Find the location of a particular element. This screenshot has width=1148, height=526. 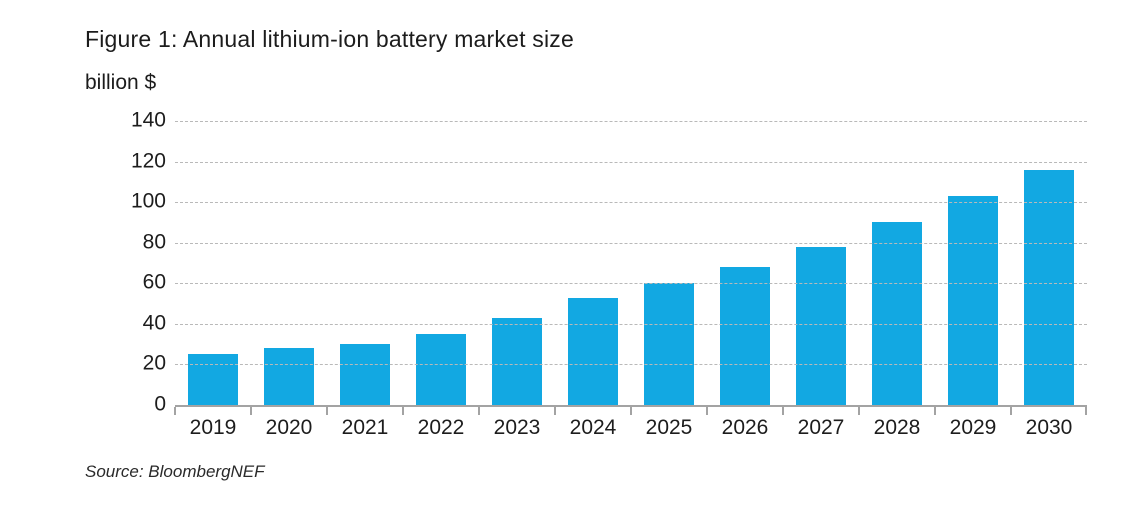

bar-2024 is located at coordinates (593, 351).